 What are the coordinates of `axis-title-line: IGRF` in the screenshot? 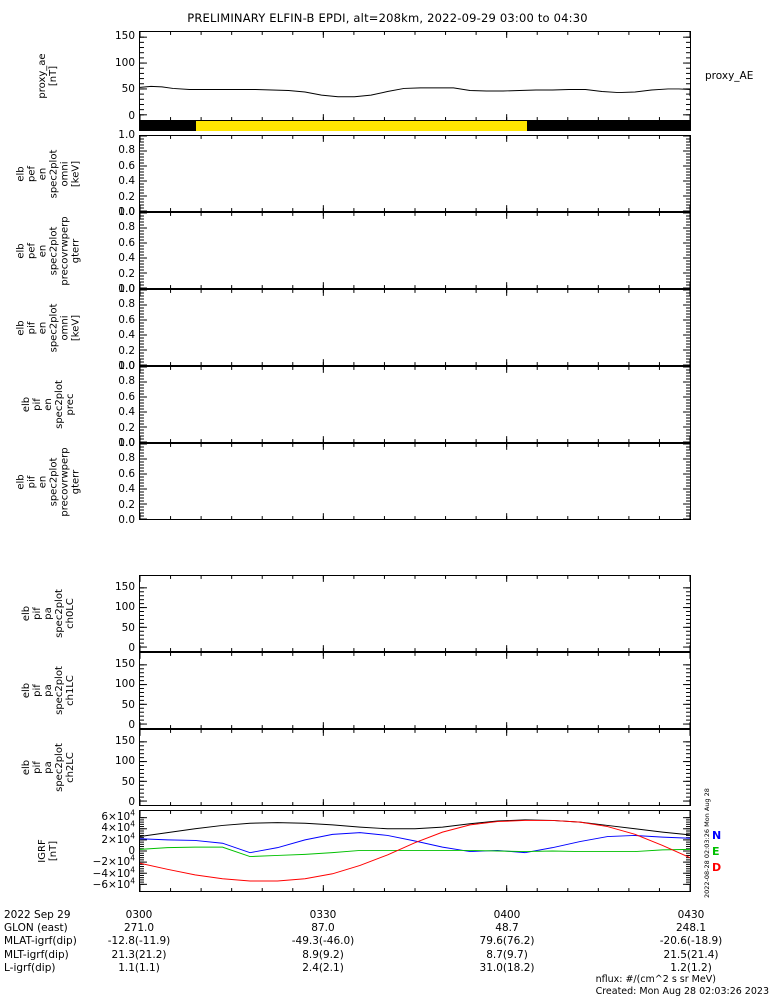 It's located at (42, 851).